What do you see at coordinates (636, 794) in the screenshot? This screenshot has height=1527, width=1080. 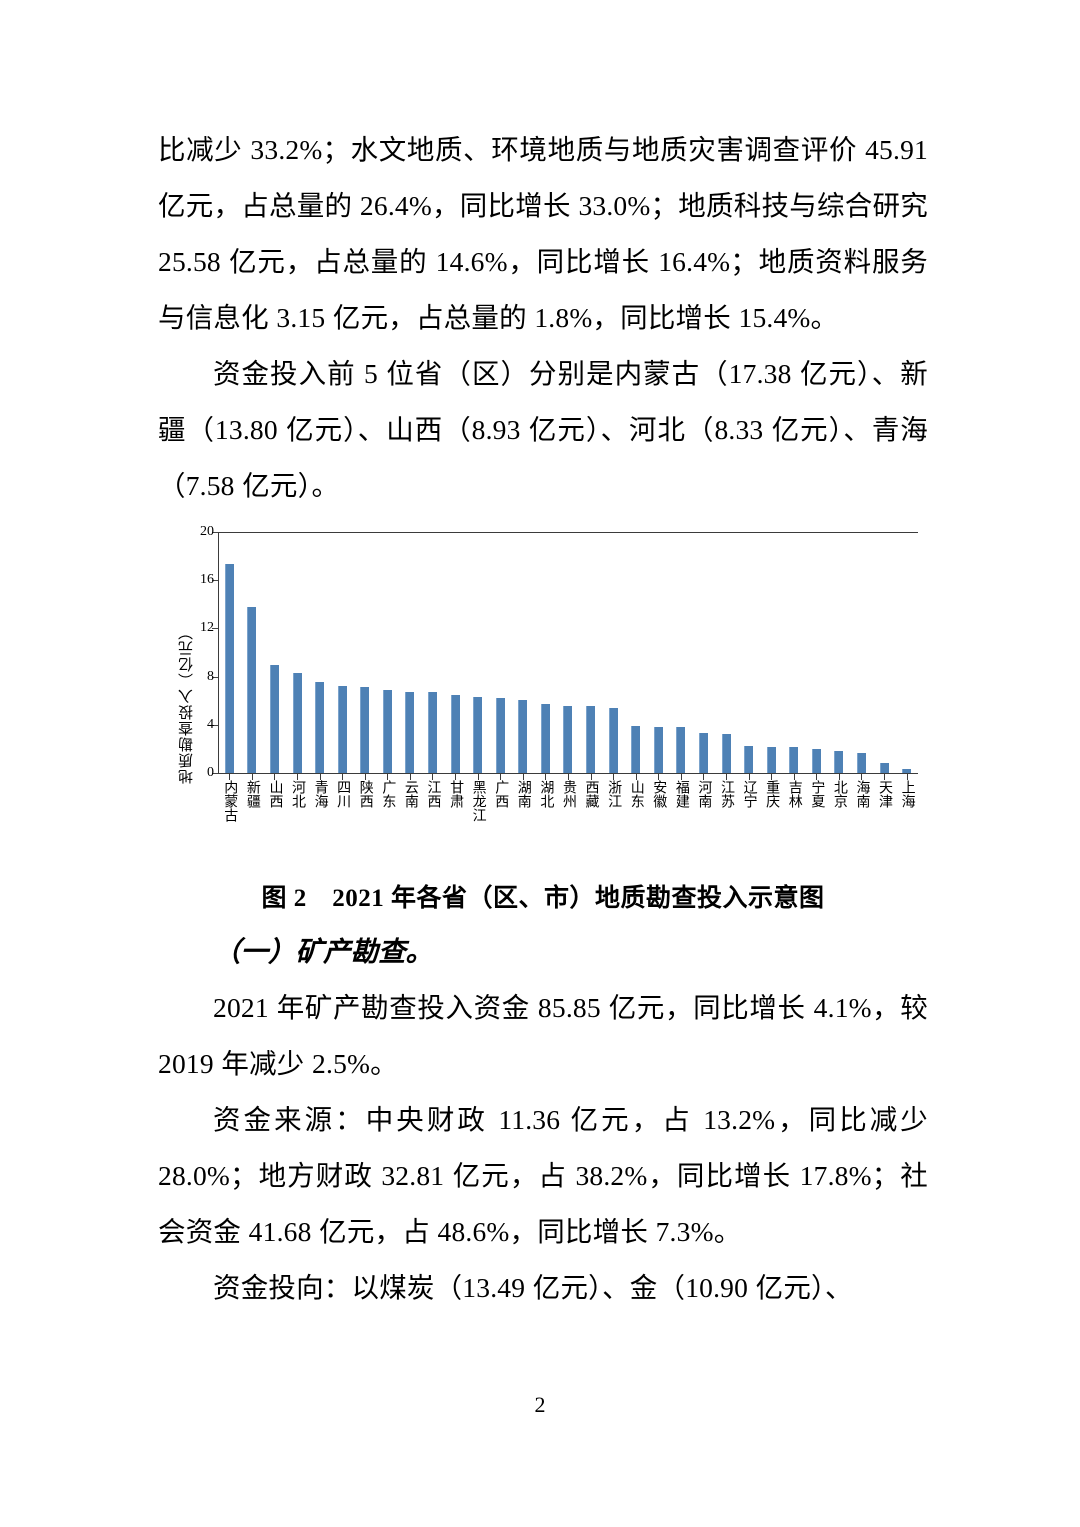 I see `chart-x-tick-label: 山东` at bounding box center [636, 794].